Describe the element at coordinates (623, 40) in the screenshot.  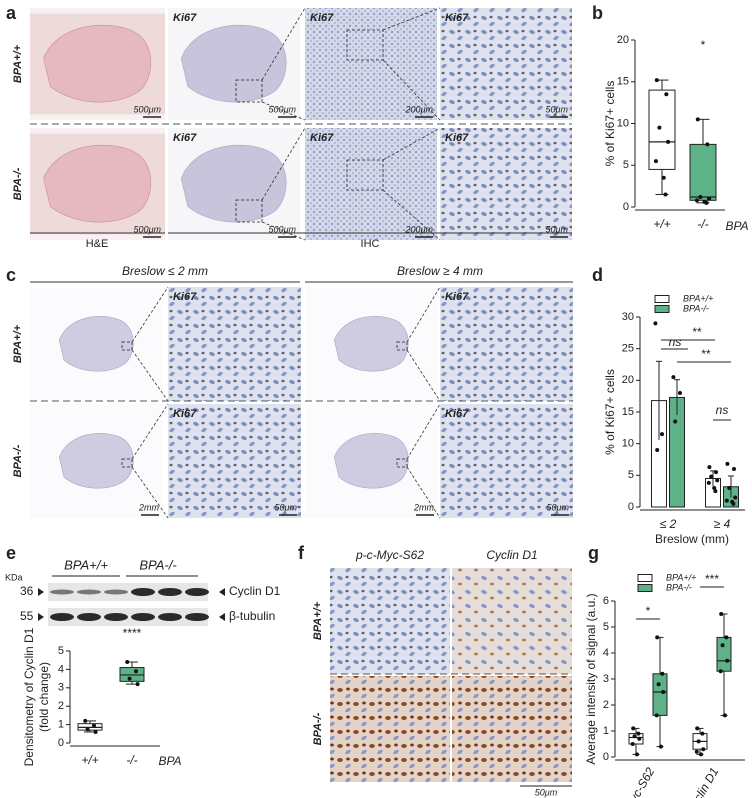
I see `y-tick-label: 20` at that location.